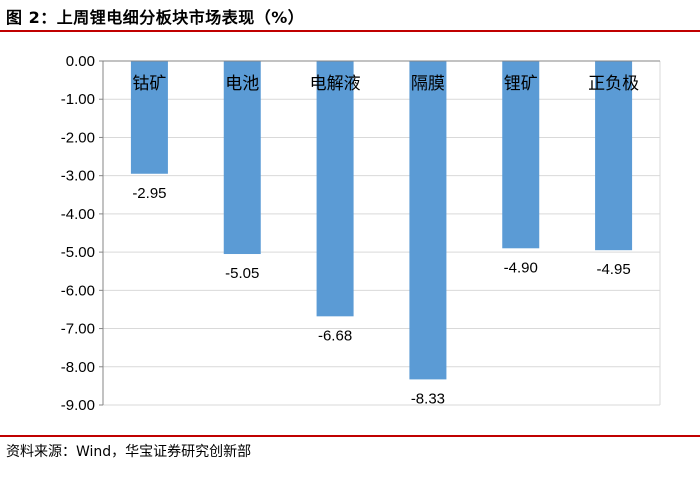 Image resolution: width=700 pixels, height=480 pixels. Describe the element at coordinates (78, 405) in the screenshot. I see `y-tick-label: -9.00` at that location.